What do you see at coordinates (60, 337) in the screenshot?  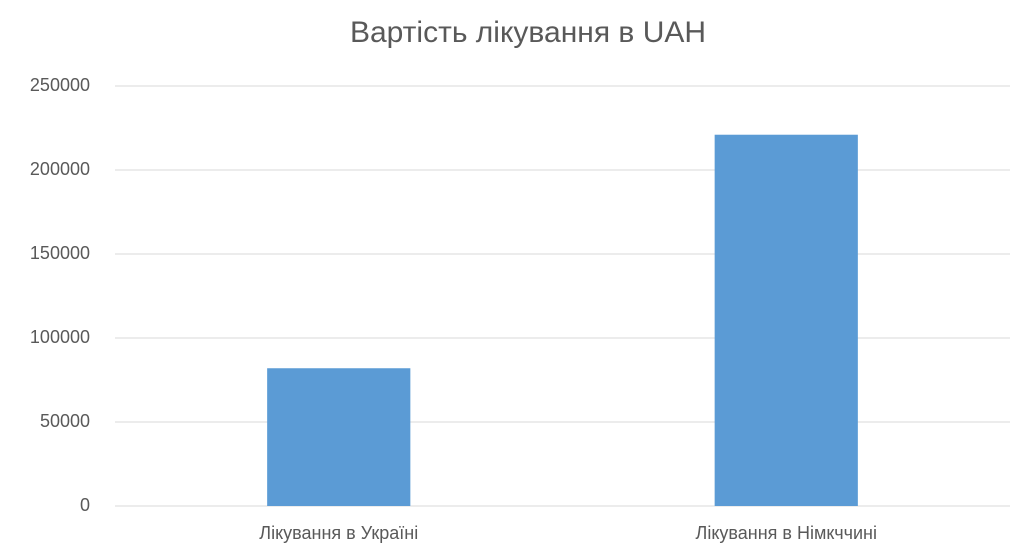 I see `y-tick-label: 100000` at bounding box center [60, 337].